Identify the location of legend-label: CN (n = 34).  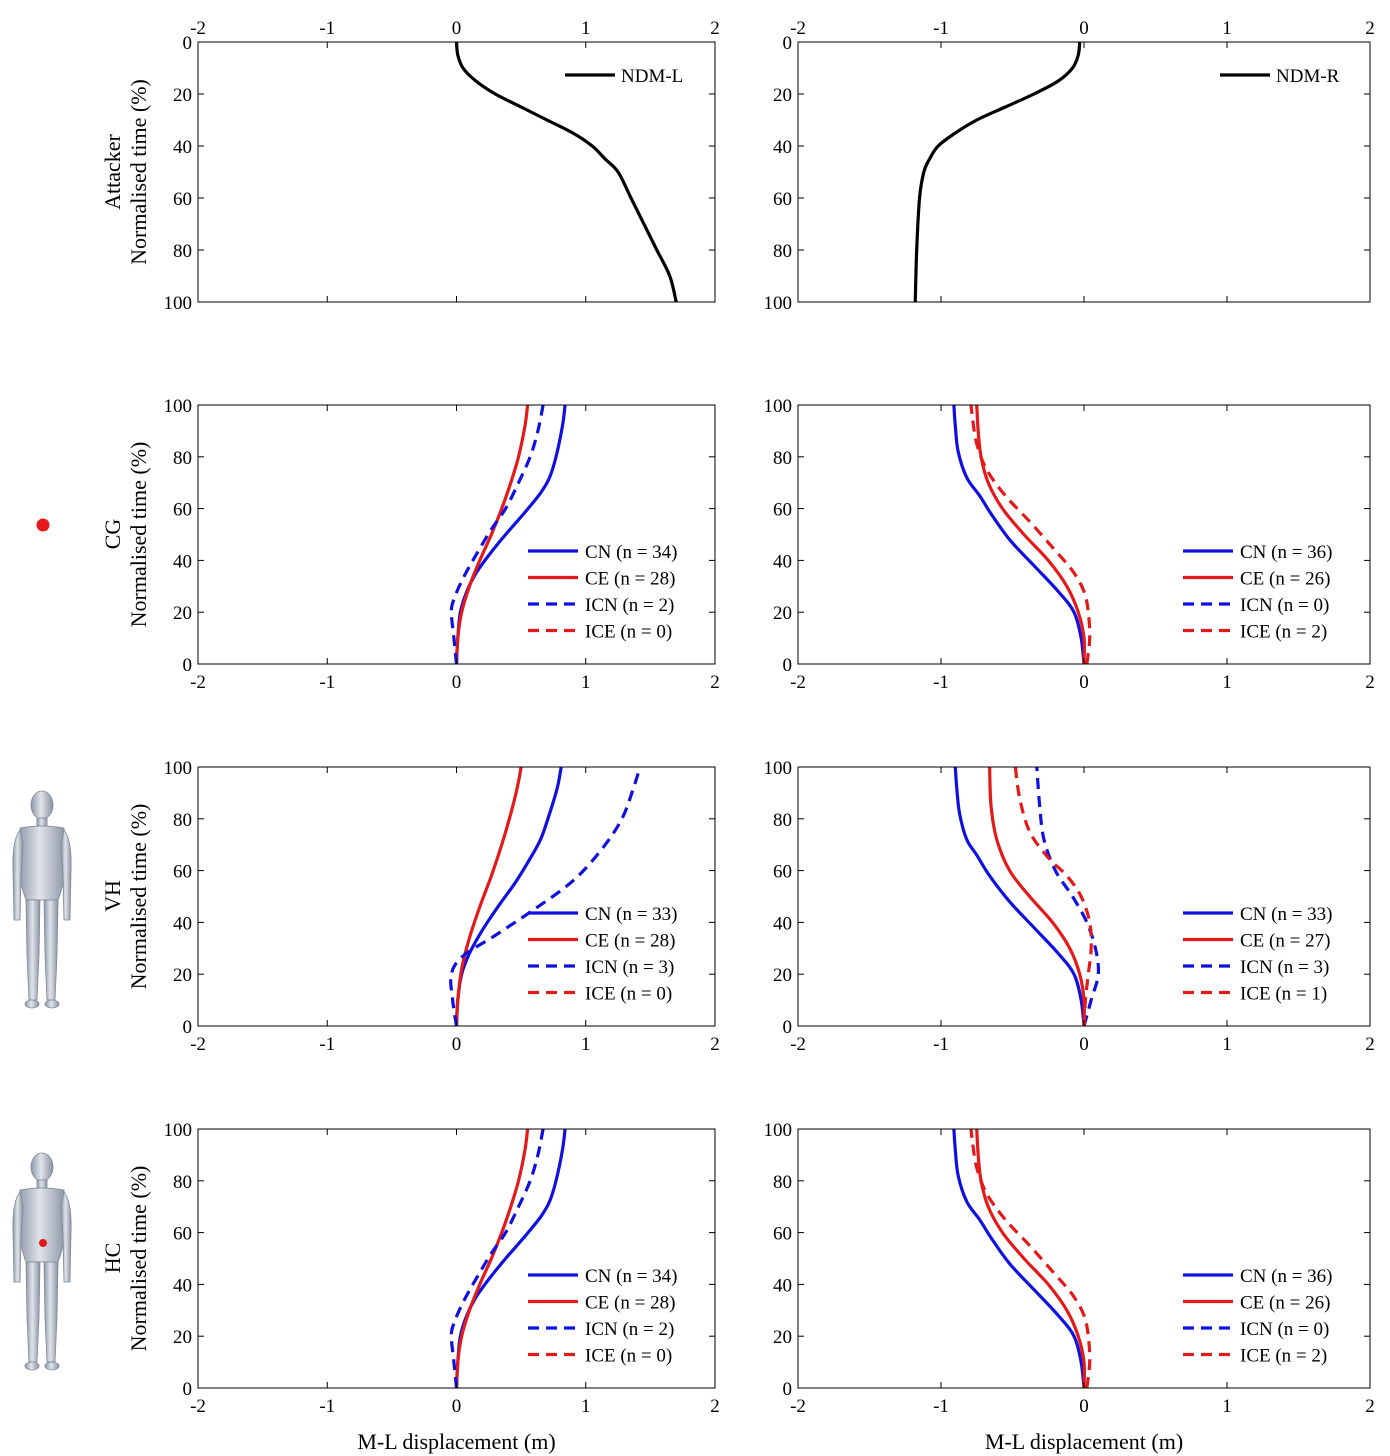
(631, 552).